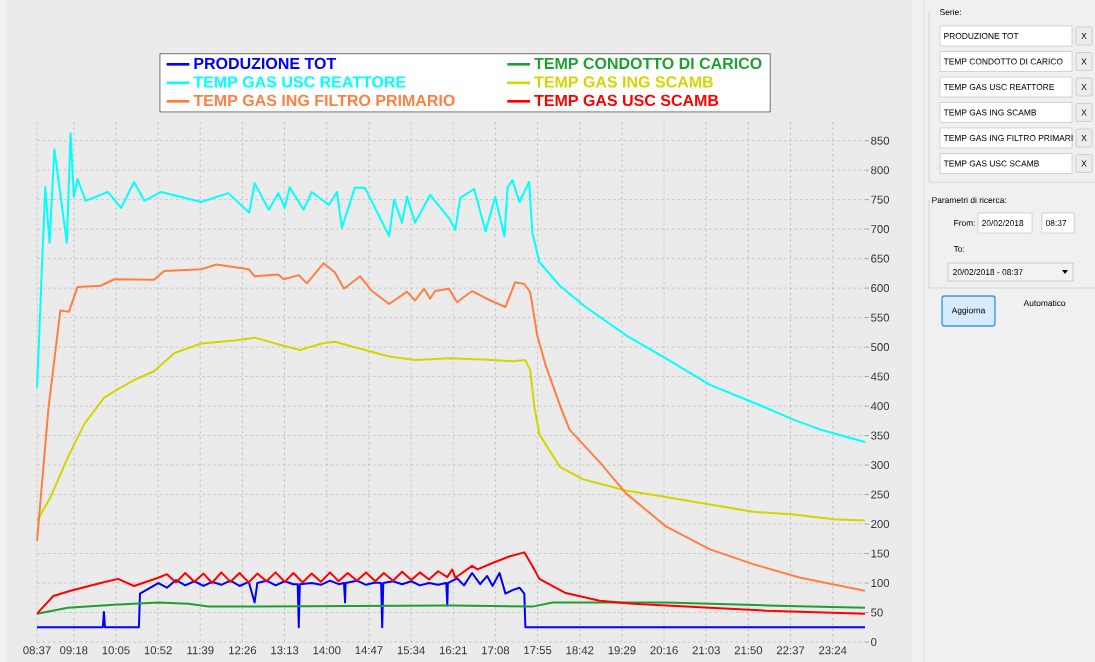  I want to click on text: TEMP CONDOTTO DI CARICO, so click(1003, 61).